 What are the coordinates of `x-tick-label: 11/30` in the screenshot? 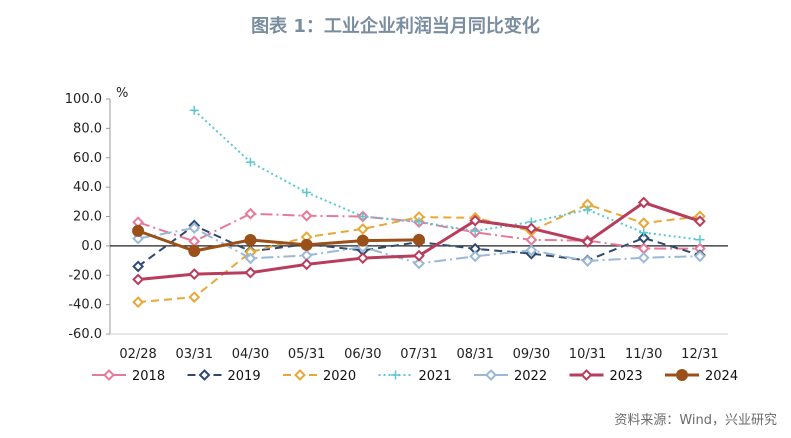 It's located at (643, 354).